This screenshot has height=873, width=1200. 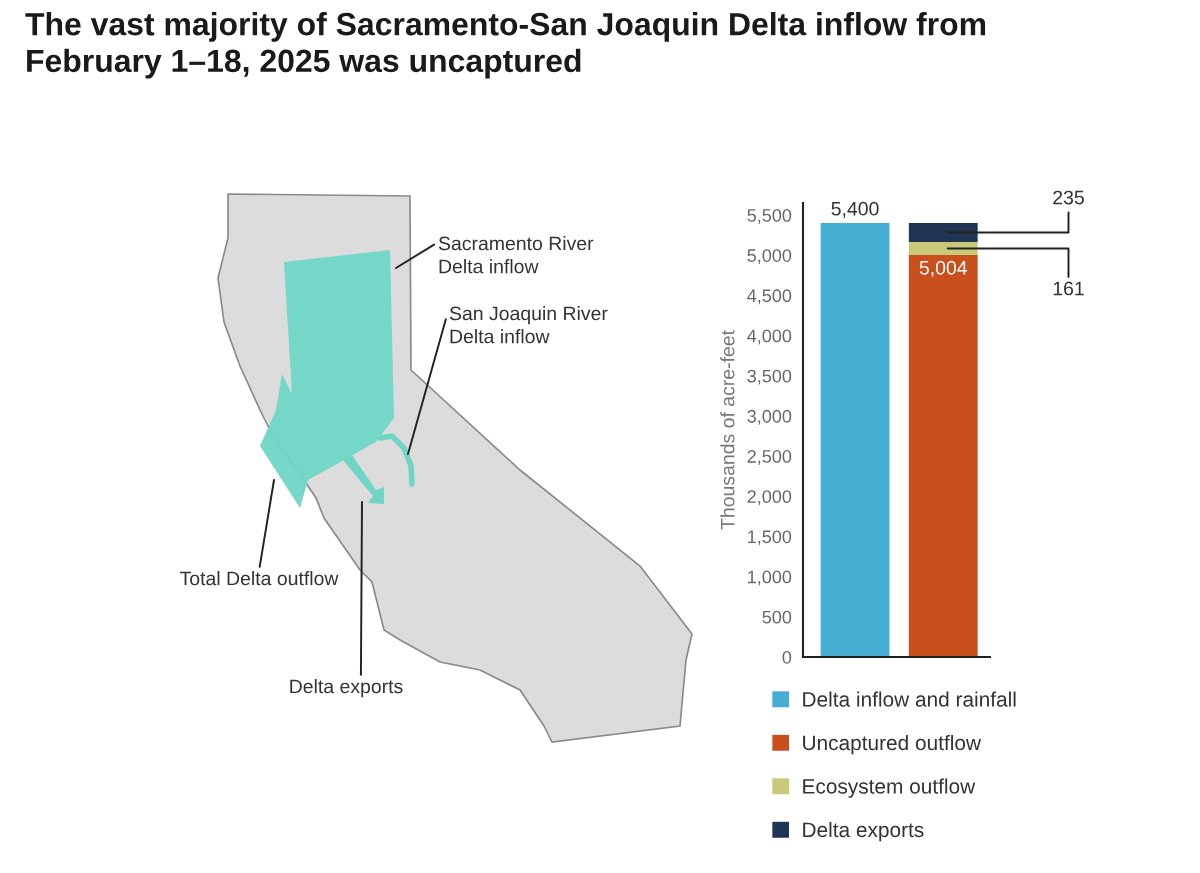 I want to click on text: Sacramento River Delta inflow, so click(x=516, y=255).